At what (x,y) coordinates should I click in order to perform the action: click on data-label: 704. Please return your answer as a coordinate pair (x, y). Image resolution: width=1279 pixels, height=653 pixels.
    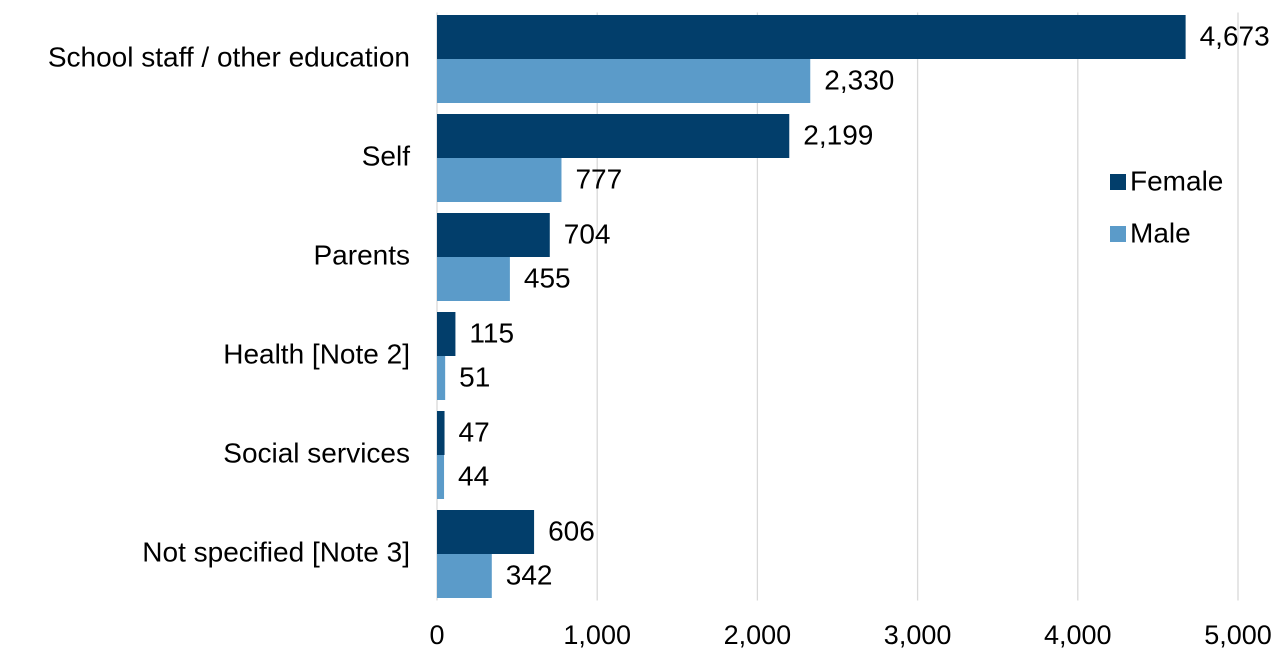
    Looking at the image, I should click on (587, 233).